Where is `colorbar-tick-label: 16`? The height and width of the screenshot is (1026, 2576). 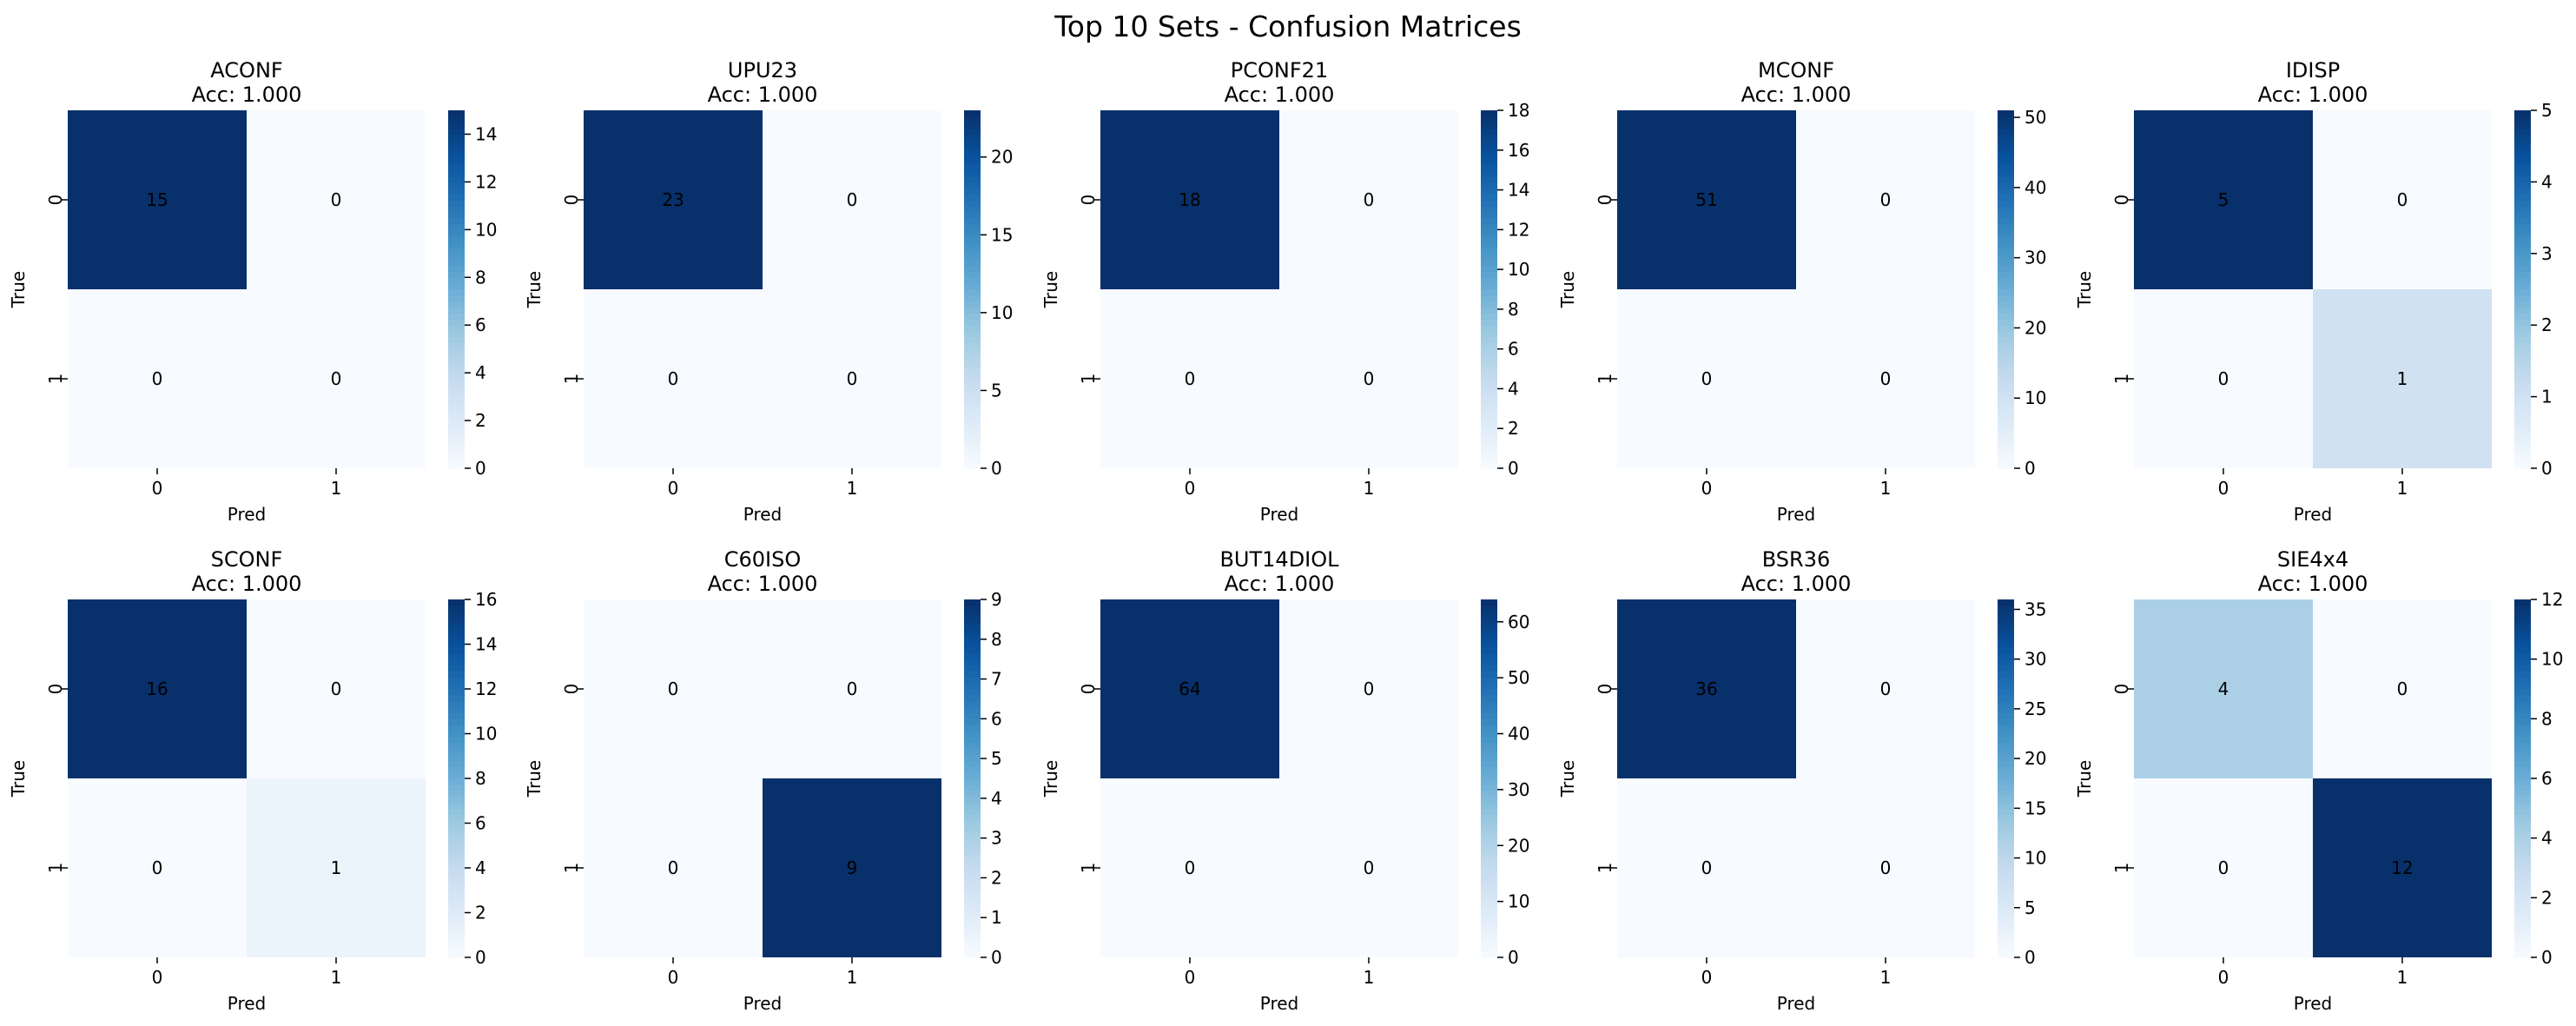
colorbar-tick-label: 16 is located at coordinates (486, 599).